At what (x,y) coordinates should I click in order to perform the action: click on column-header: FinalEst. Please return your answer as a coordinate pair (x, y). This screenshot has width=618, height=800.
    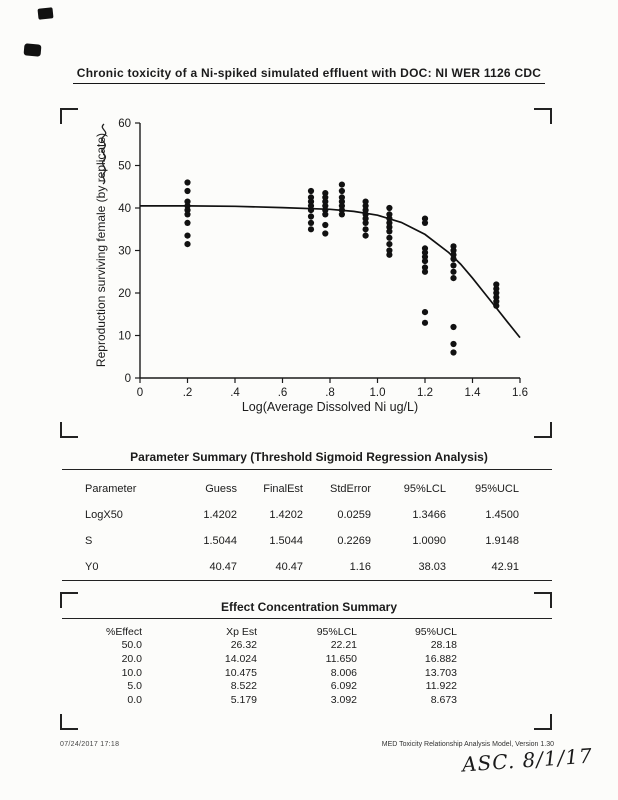
    Looking at the image, I should click on (283, 489).